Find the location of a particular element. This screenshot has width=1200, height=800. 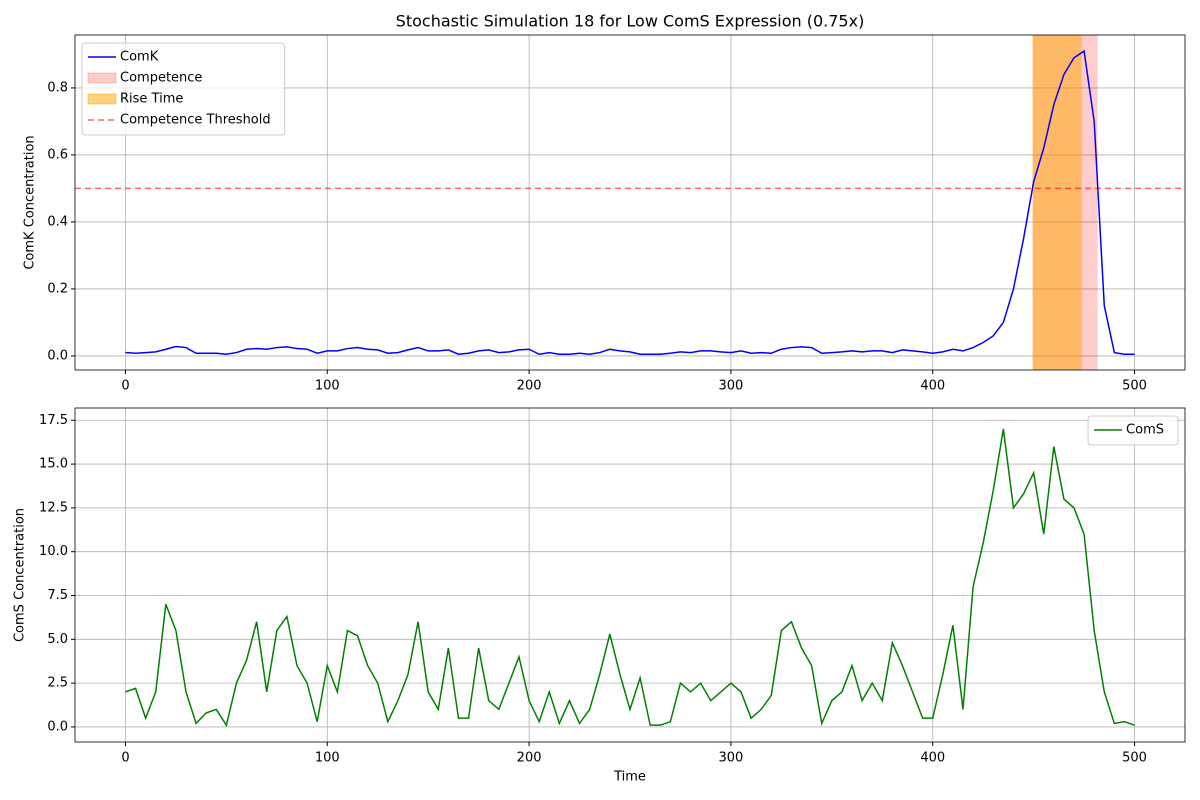

legend-label: ComK is located at coordinates (139, 57).